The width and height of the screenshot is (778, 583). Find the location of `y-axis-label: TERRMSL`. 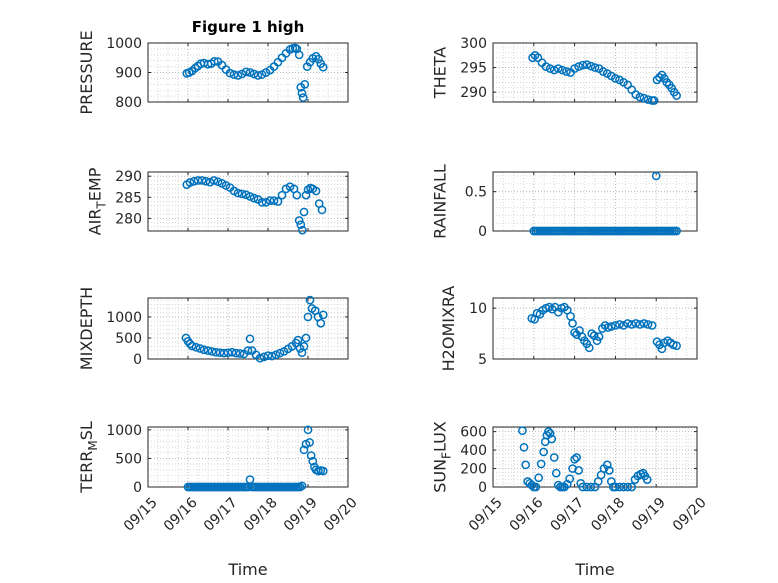

y-axis-label: TERRMSL is located at coordinates (88, 457).